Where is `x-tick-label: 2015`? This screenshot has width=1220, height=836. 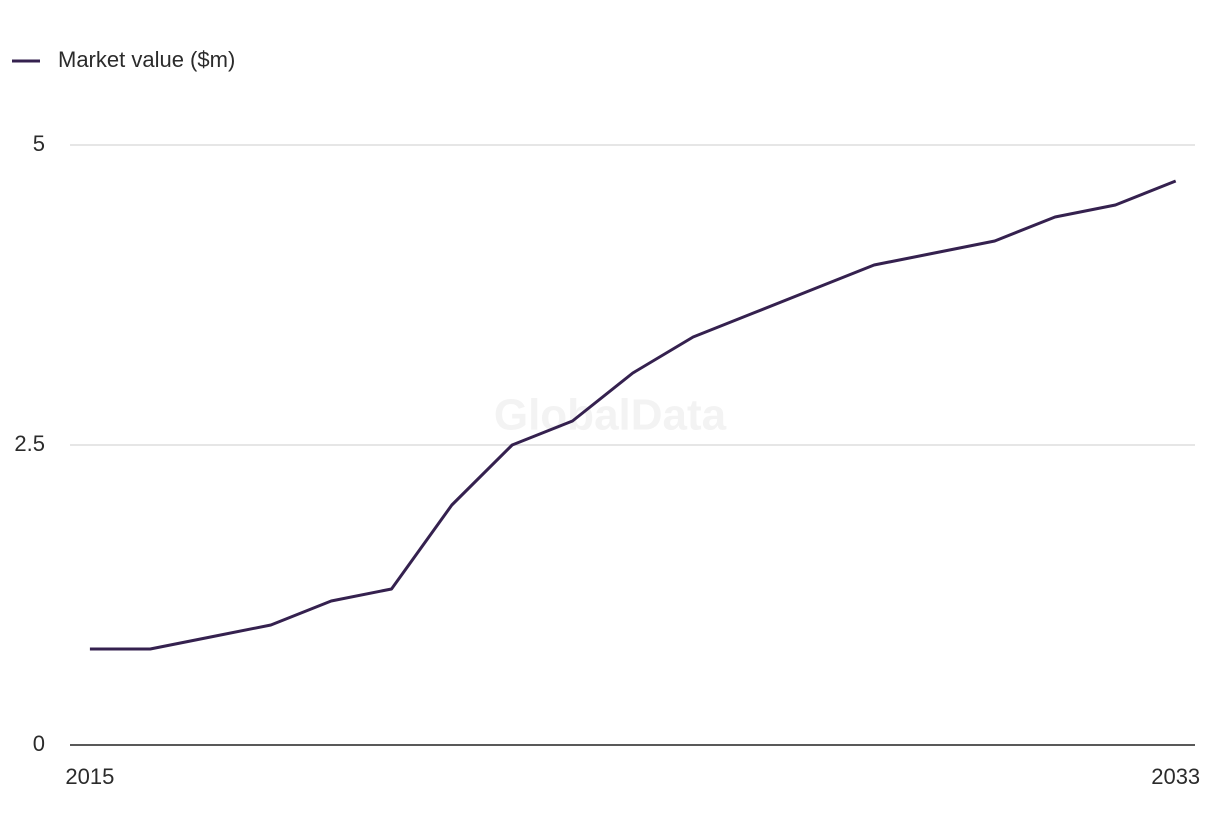
x-tick-label: 2015 is located at coordinates (89, 776).